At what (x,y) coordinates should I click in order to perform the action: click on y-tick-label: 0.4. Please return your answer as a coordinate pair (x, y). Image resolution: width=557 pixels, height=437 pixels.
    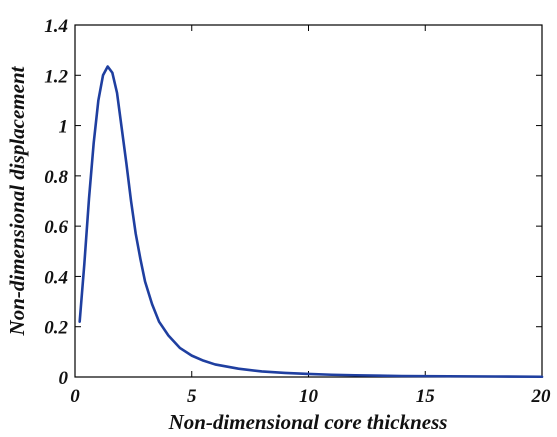
    Looking at the image, I should click on (56, 277).